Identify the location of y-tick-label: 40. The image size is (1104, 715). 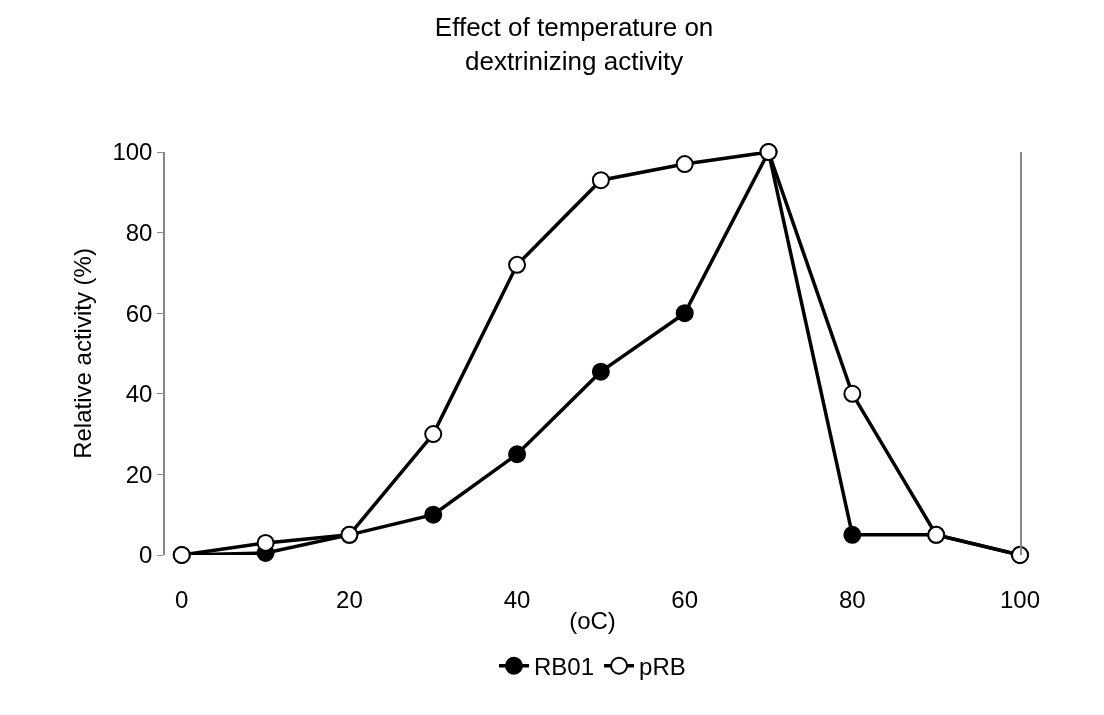
(139, 394).